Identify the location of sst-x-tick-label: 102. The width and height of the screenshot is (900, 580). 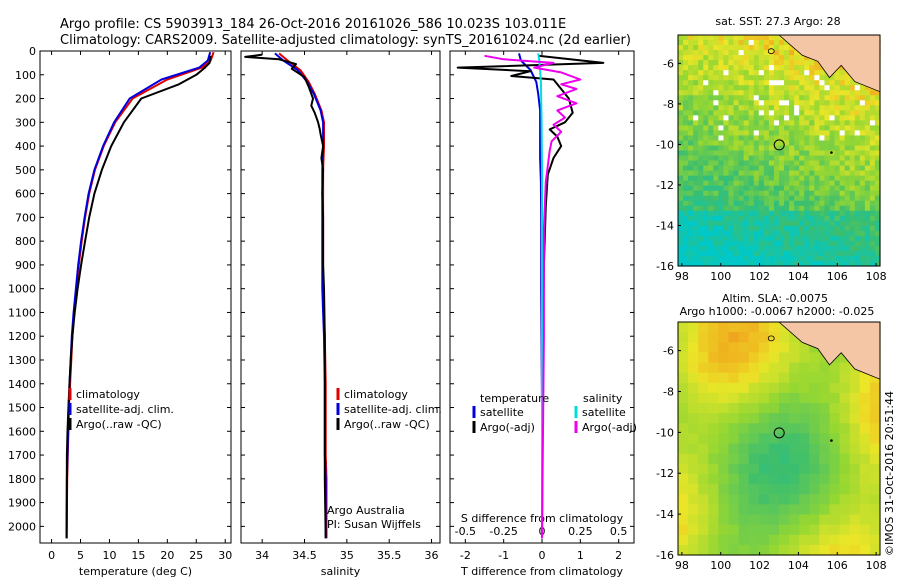
(759, 276).